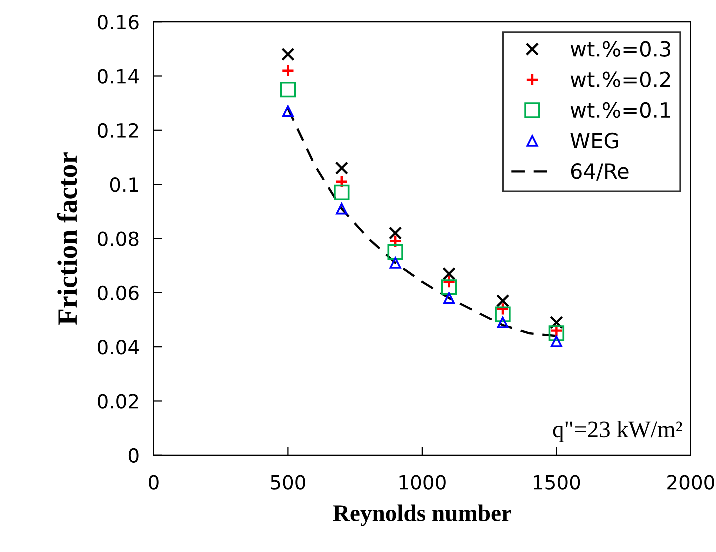  Describe the element at coordinates (118, 22) in the screenshot. I see `y-tick-label: 0.16` at that location.